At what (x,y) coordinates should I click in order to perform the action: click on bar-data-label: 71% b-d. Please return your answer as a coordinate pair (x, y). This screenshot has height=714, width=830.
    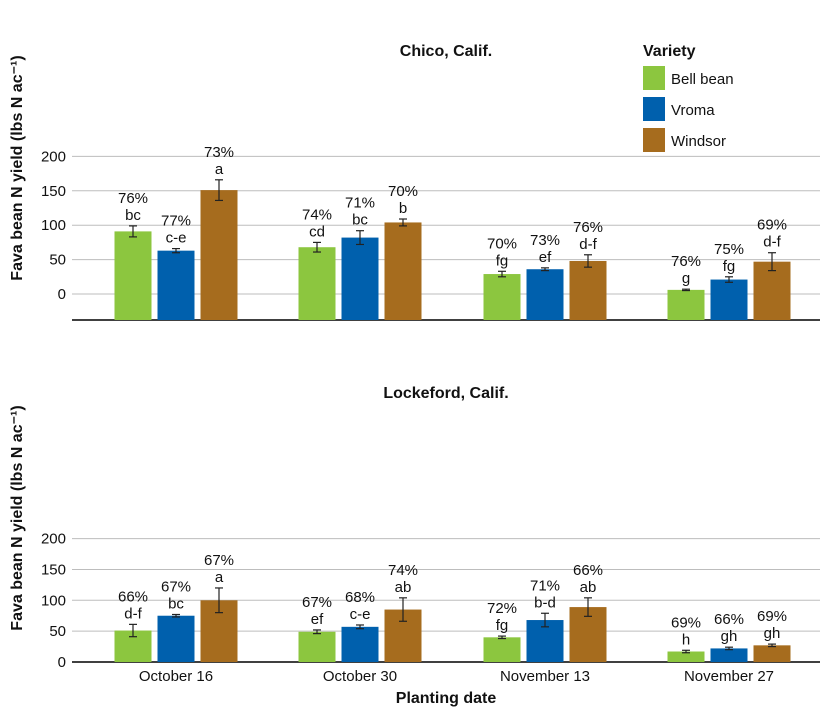
    Looking at the image, I should click on (545, 594).